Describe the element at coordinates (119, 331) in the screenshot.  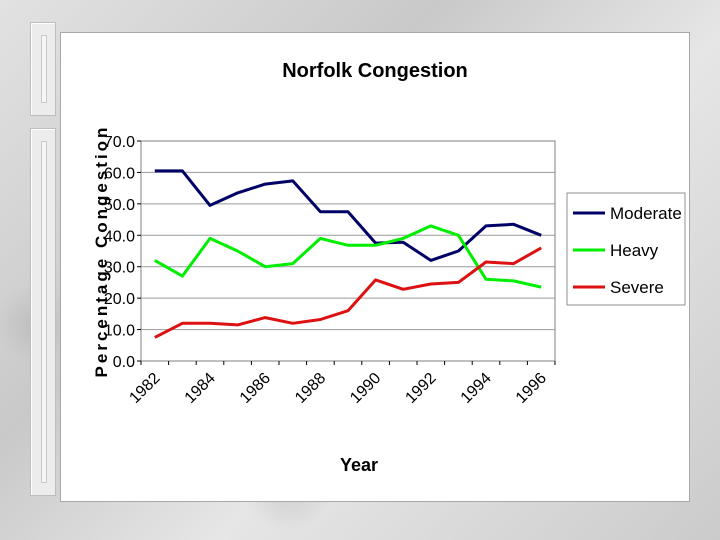
I see `y-tick-label: 10.0` at that location.